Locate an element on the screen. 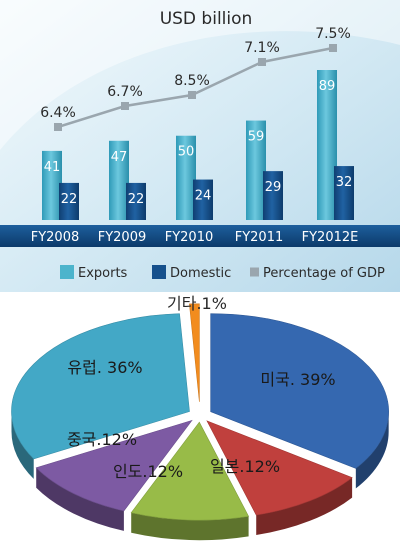 This screenshot has height=551, width=400. gdp-label: 6.7% is located at coordinates (125, 92).